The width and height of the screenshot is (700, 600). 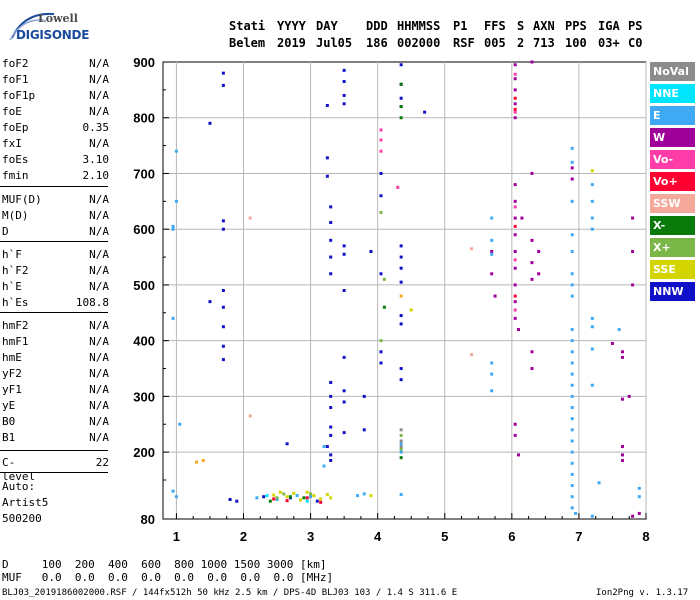 What do you see at coordinates (144, 118) in the screenshot?
I see `y-tick-label: 800` at bounding box center [144, 118].